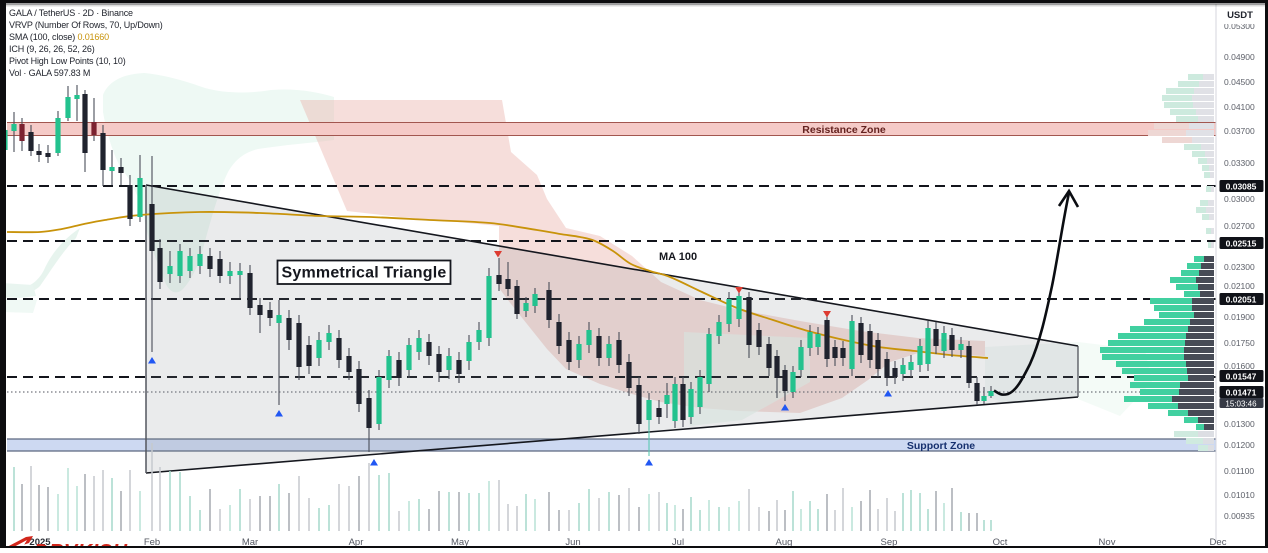 The image size is (1268, 553). What do you see at coordinates (59, 37) in the screenshot?
I see `svg-text: SMA (100, close) 0.01660` at bounding box center [59, 37].